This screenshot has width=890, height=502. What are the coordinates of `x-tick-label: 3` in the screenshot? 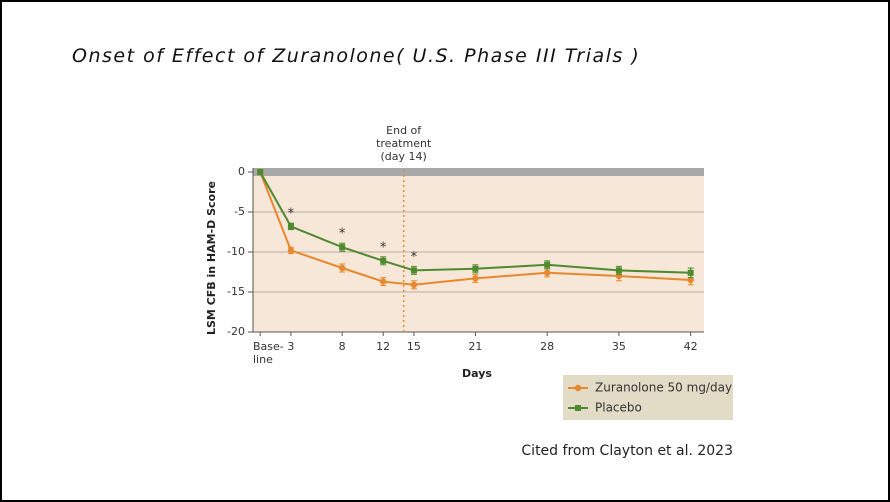 It's located at (290, 346).